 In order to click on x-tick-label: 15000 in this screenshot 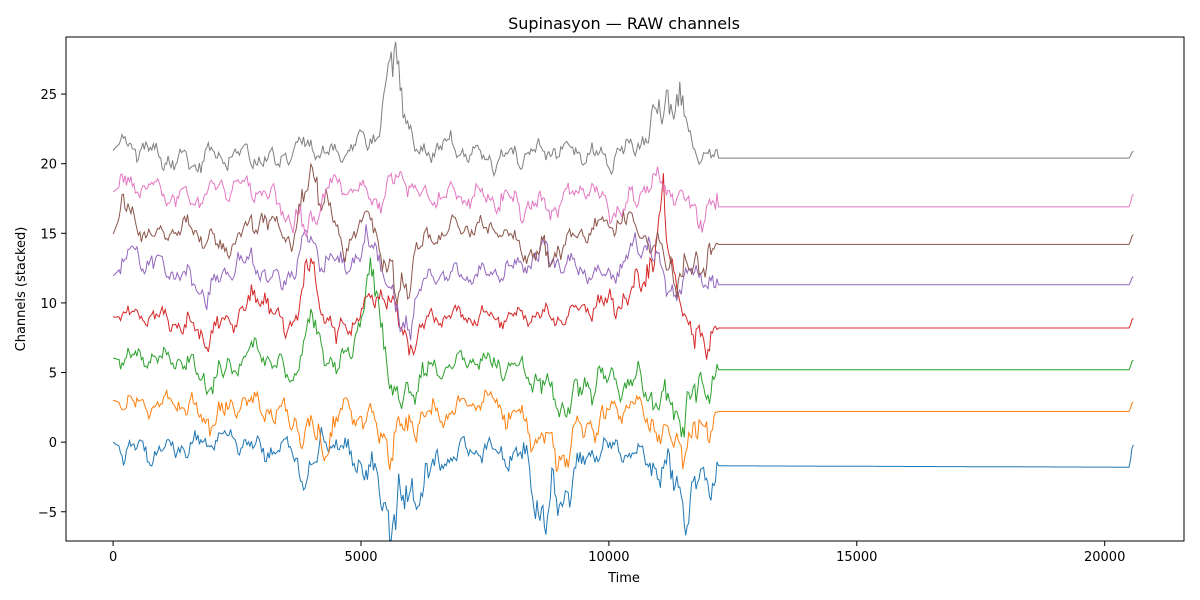, I will do `click(856, 557)`.